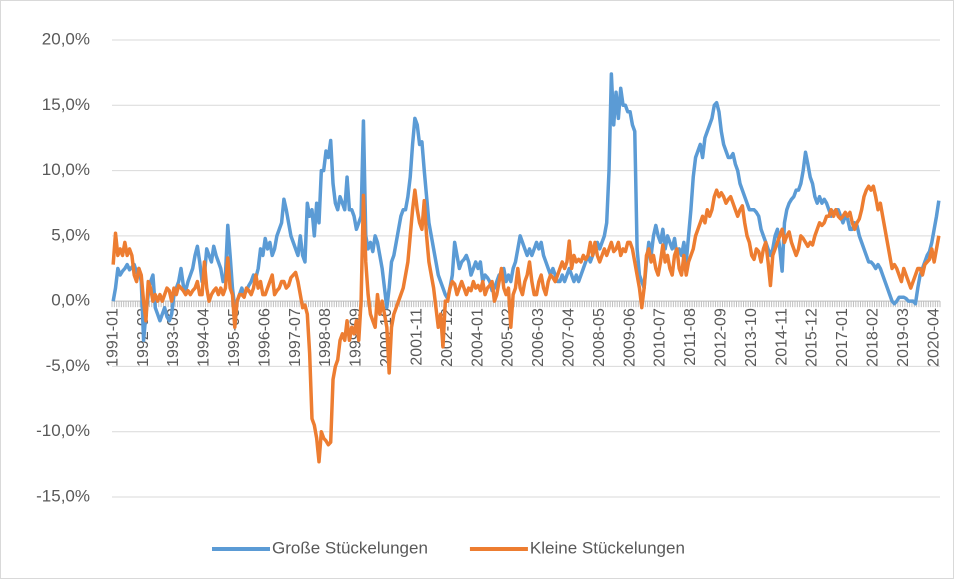  Describe the element at coordinates (325, 337) in the screenshot. I see `x-tick-label: 1998-08` at that location.